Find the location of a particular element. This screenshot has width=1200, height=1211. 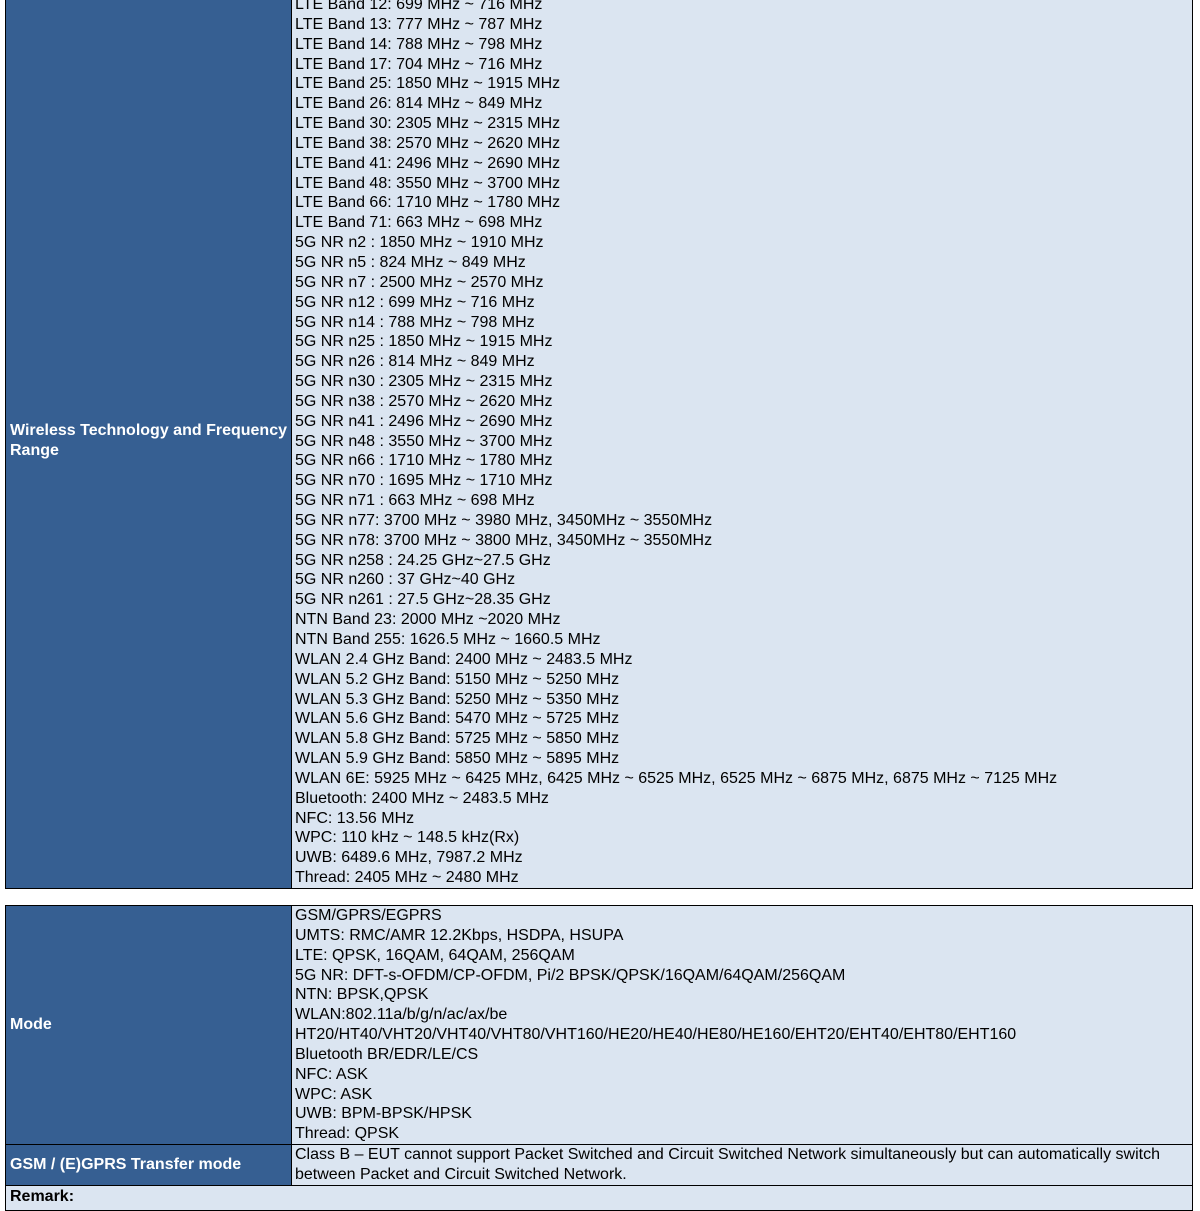

list-item: 5G NR n25 : 1850 MHz ~ 1915 MHz is located at coordinates (424, 342).